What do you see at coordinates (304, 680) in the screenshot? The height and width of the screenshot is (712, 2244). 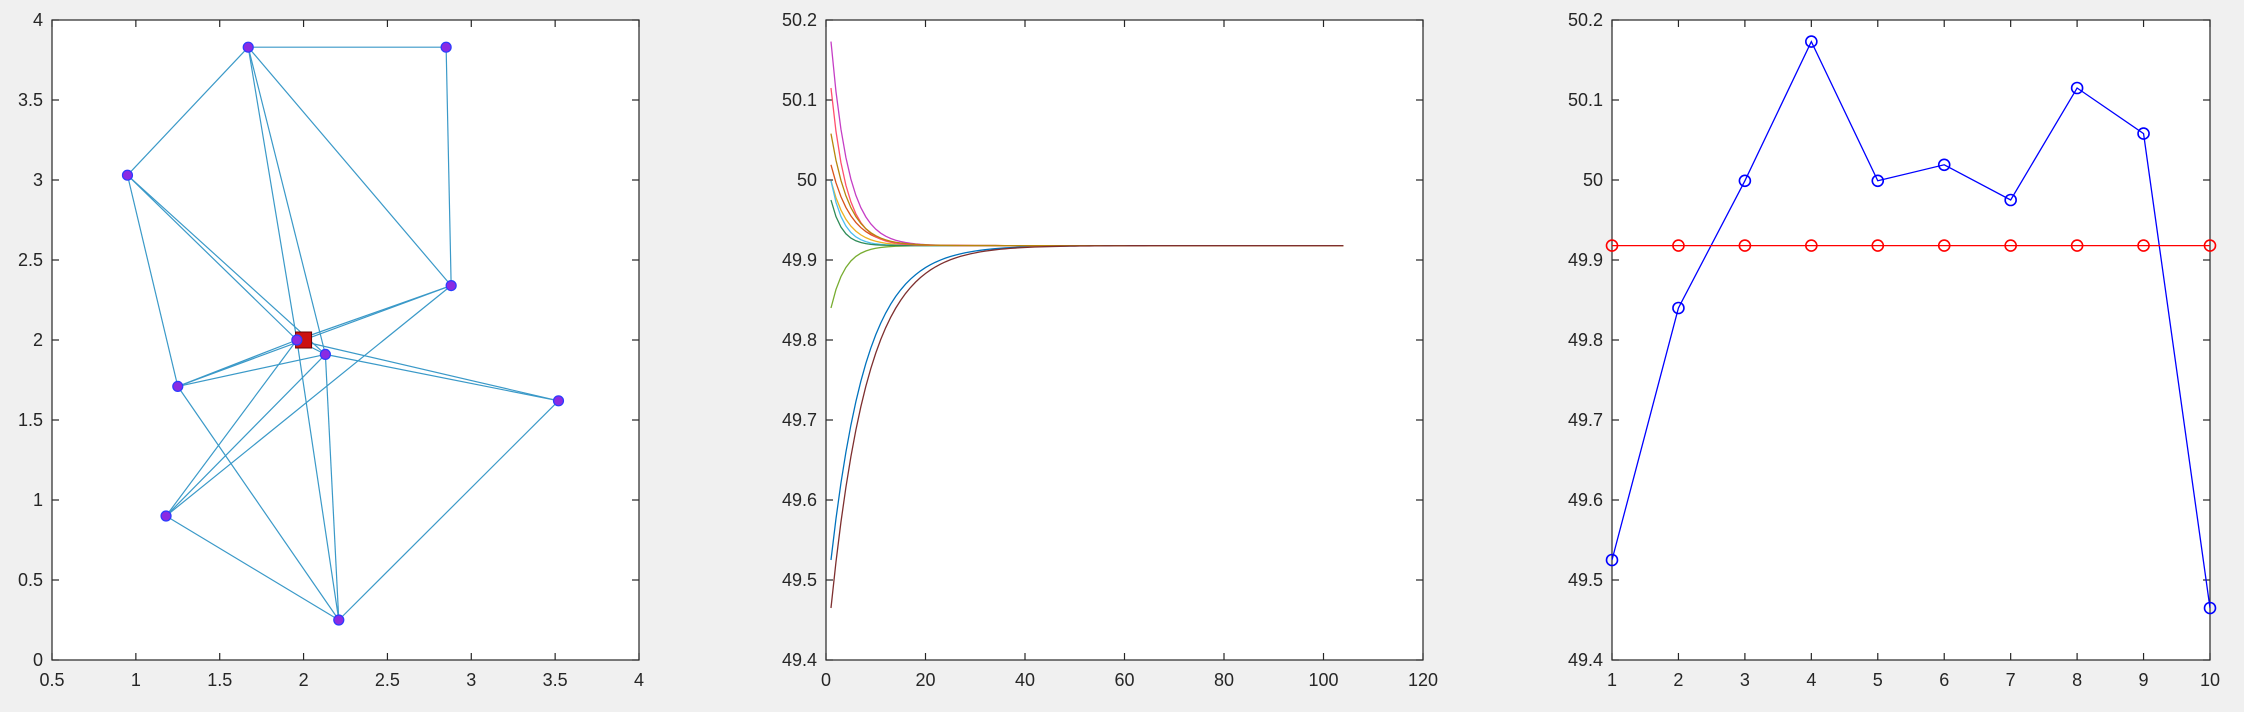 I see `x-tick-label: 2` at bounding box center [304, 680].